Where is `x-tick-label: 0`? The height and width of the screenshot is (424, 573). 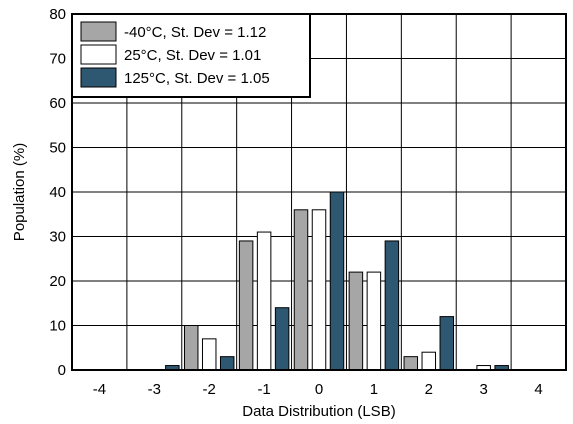 x-tick-label: 0 is located at coordinates (319, 389).